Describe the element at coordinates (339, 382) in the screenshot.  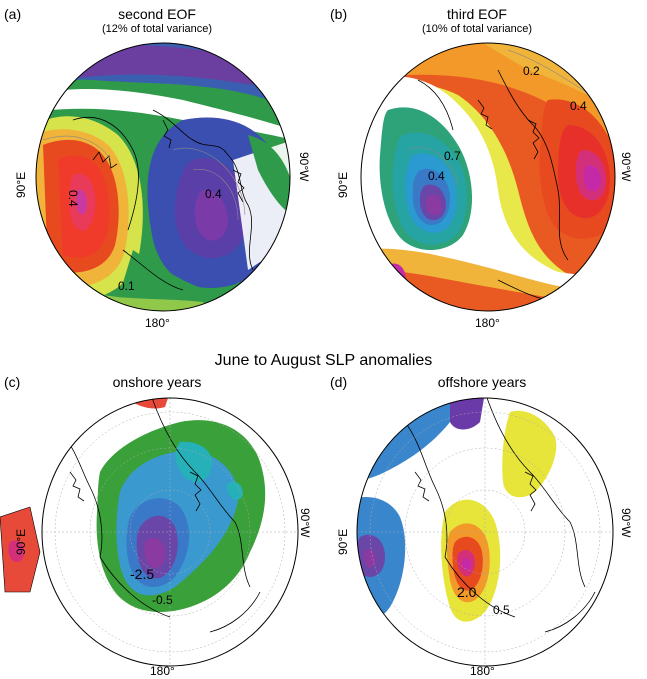
I see `panel-d-letter: (d)` at that location.